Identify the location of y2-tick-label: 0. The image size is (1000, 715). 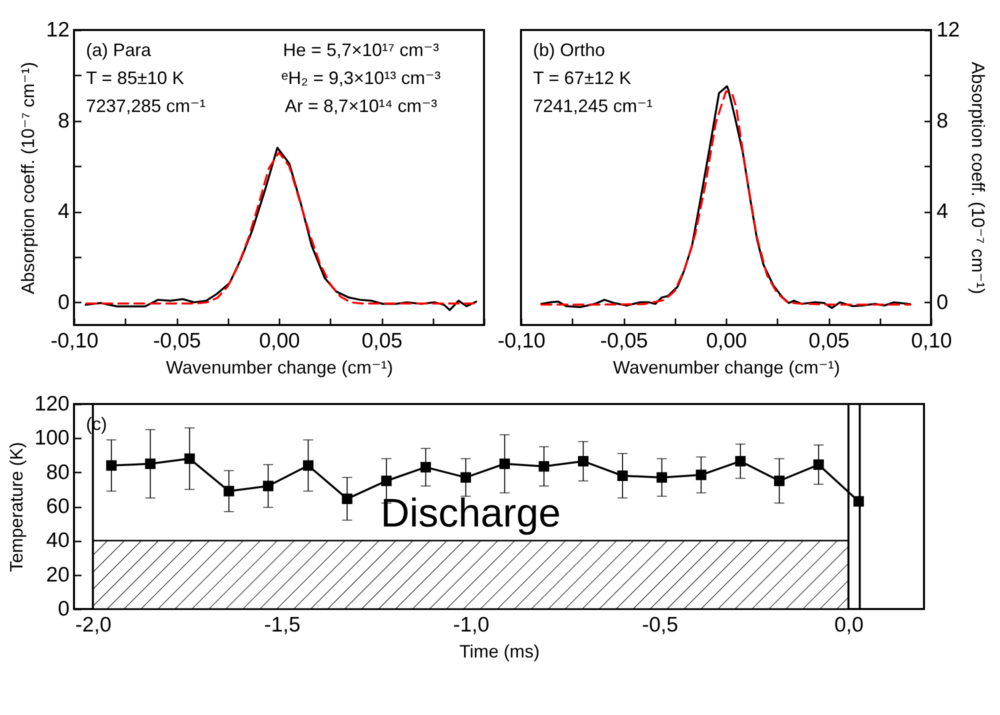
(942, 302).